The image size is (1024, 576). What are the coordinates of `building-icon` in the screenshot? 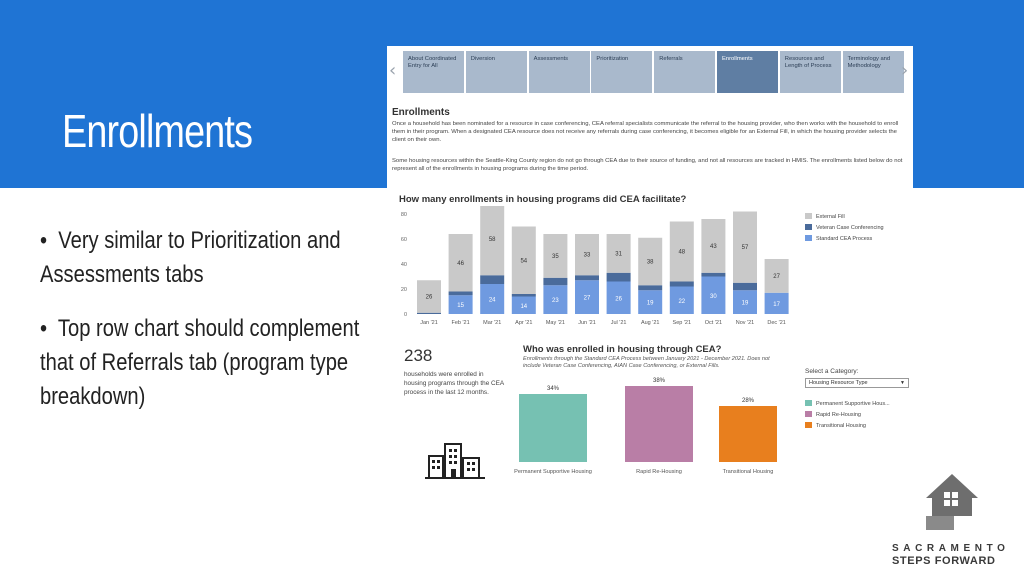 It's located at (455, 461).